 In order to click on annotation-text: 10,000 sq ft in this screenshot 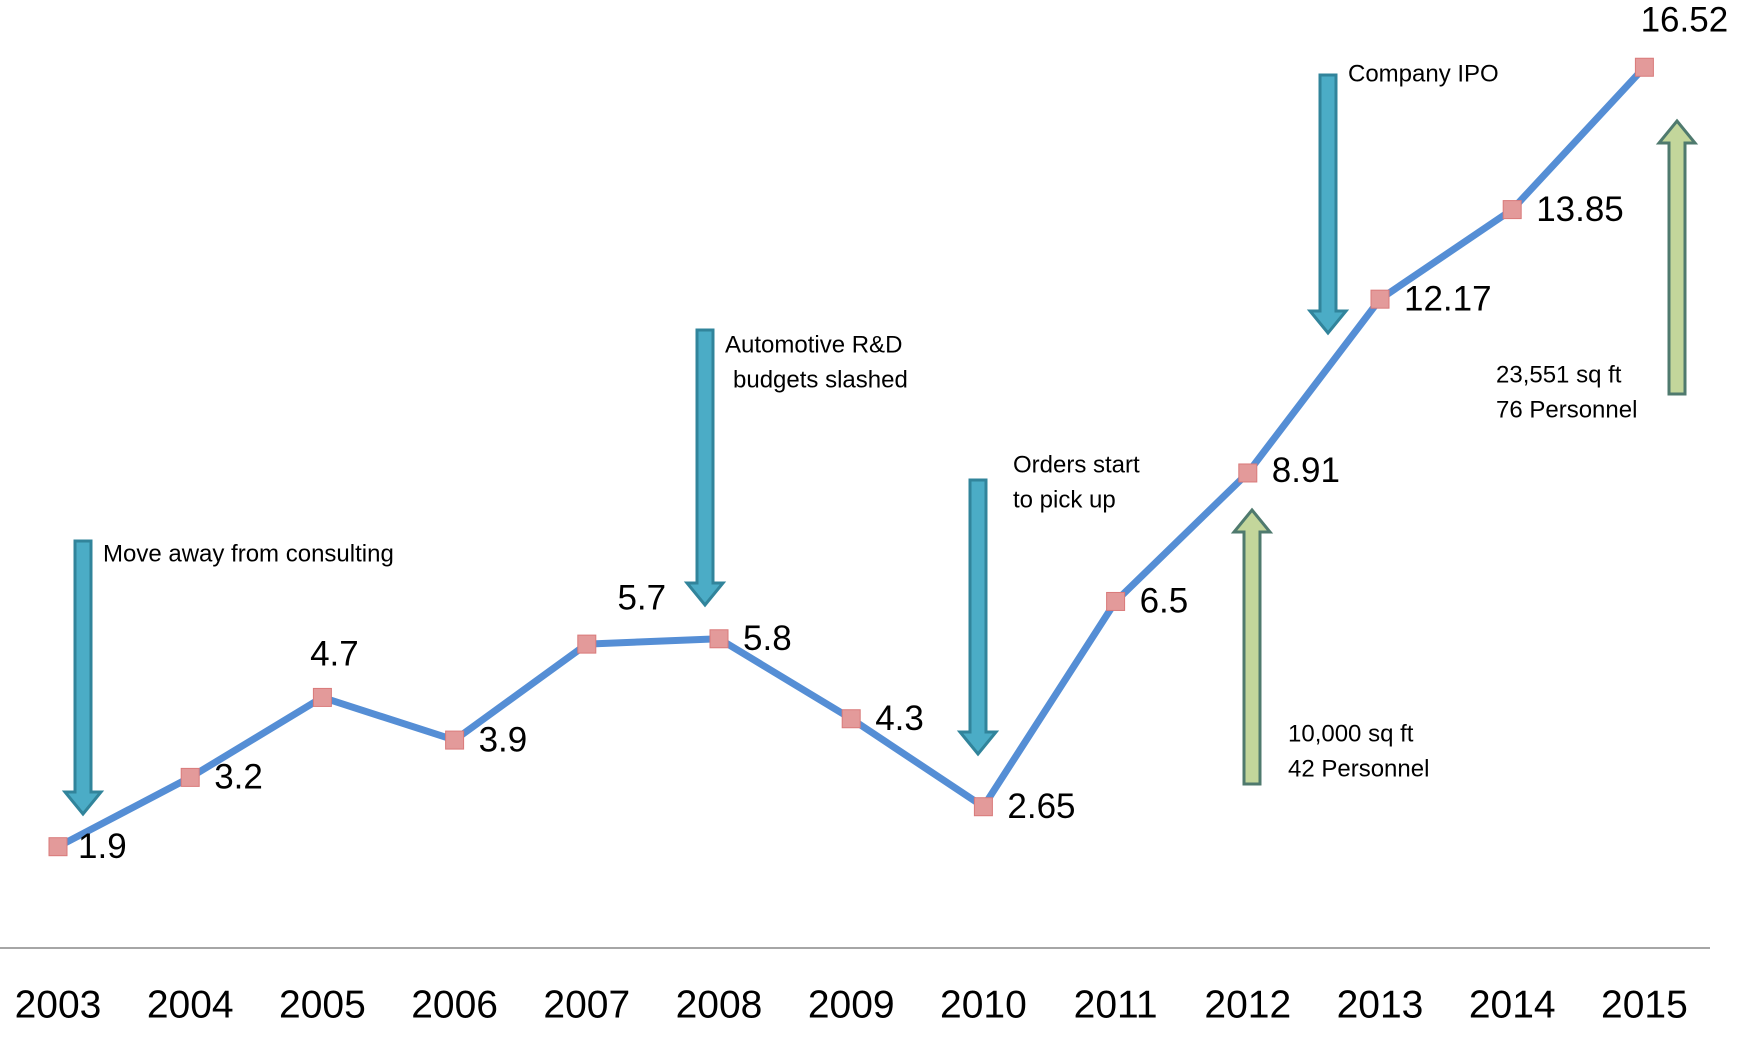, I will do `click(1351, 733)`.